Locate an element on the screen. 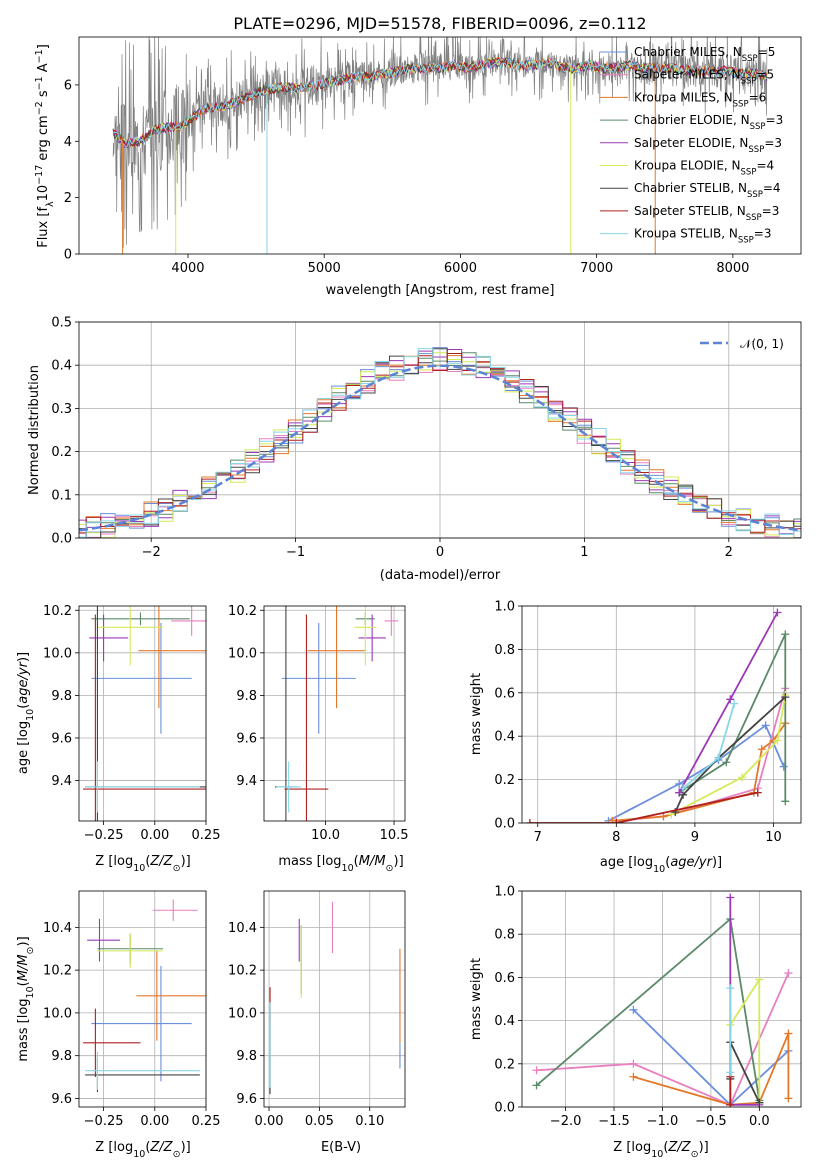 This screenshot has height=1170, width=819. x-tick-label: 5000 is located at coordinates (324, 268).